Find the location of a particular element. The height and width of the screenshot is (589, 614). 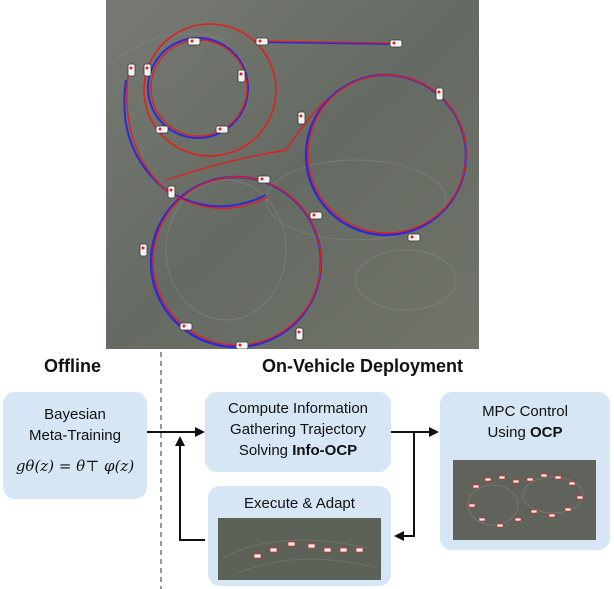

compute-line3-prefix: Solving is located at coordinates (265, 450).